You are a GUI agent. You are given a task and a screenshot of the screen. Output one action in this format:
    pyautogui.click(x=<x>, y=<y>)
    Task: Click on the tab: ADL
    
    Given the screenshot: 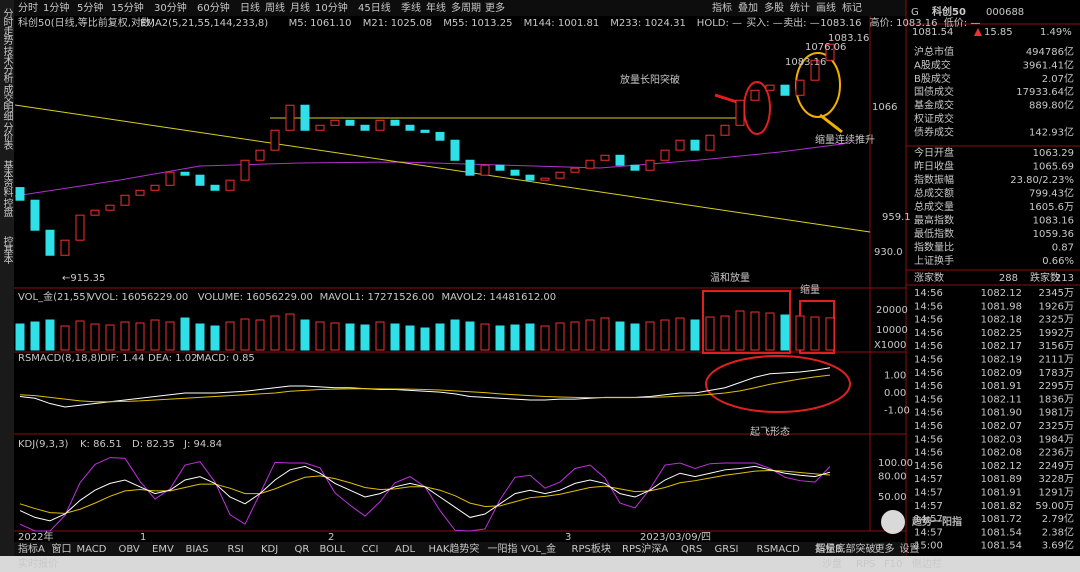 What is the action you would take?
    pyautogui.click(x=405, y=549)
    